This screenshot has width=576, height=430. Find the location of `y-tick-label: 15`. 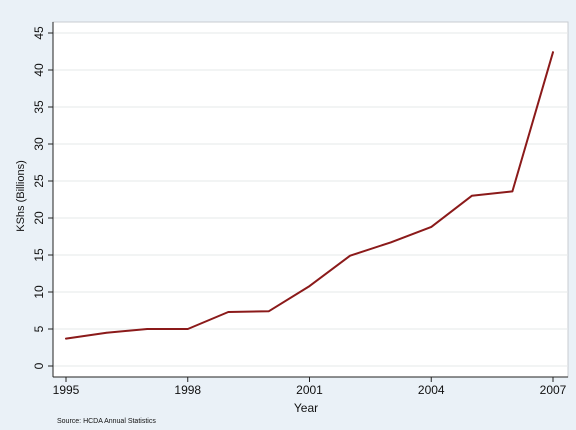

y-tick-label: 15 is located at coordinates (39, 255).